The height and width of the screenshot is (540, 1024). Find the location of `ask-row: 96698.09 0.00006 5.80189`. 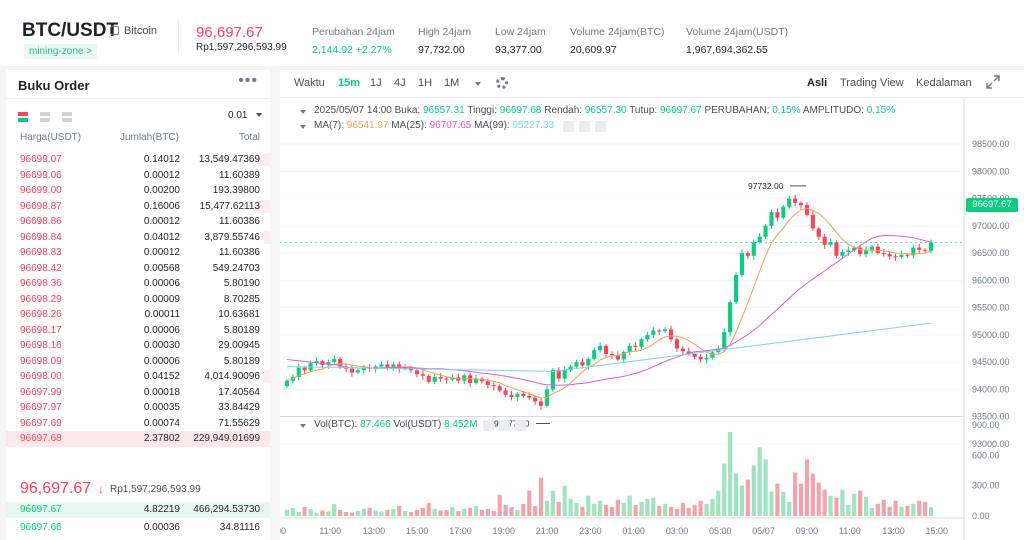

ask-row: 96698.09 0.00006 5.80189 is located at coordinates (138, 362).